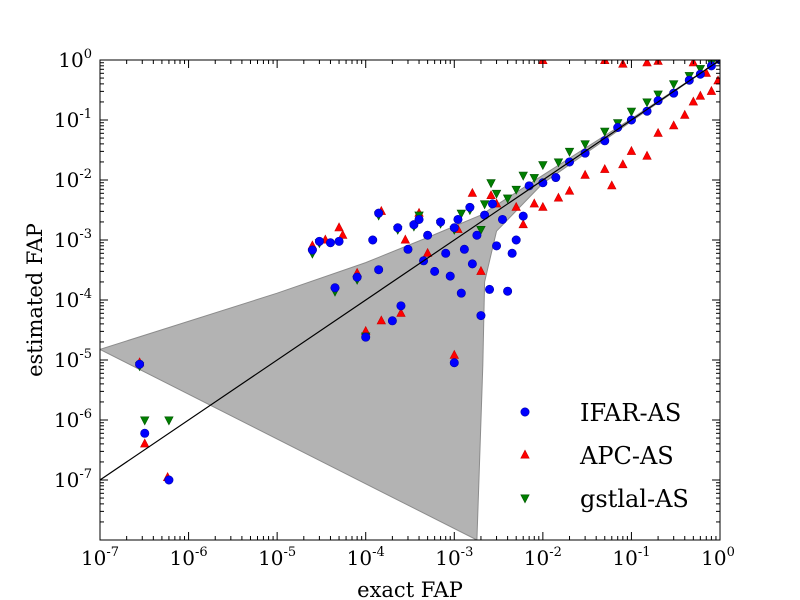 This screenshot has height=600, width=800. I want to click on tick-label: 10⁰, so click(718, 557).